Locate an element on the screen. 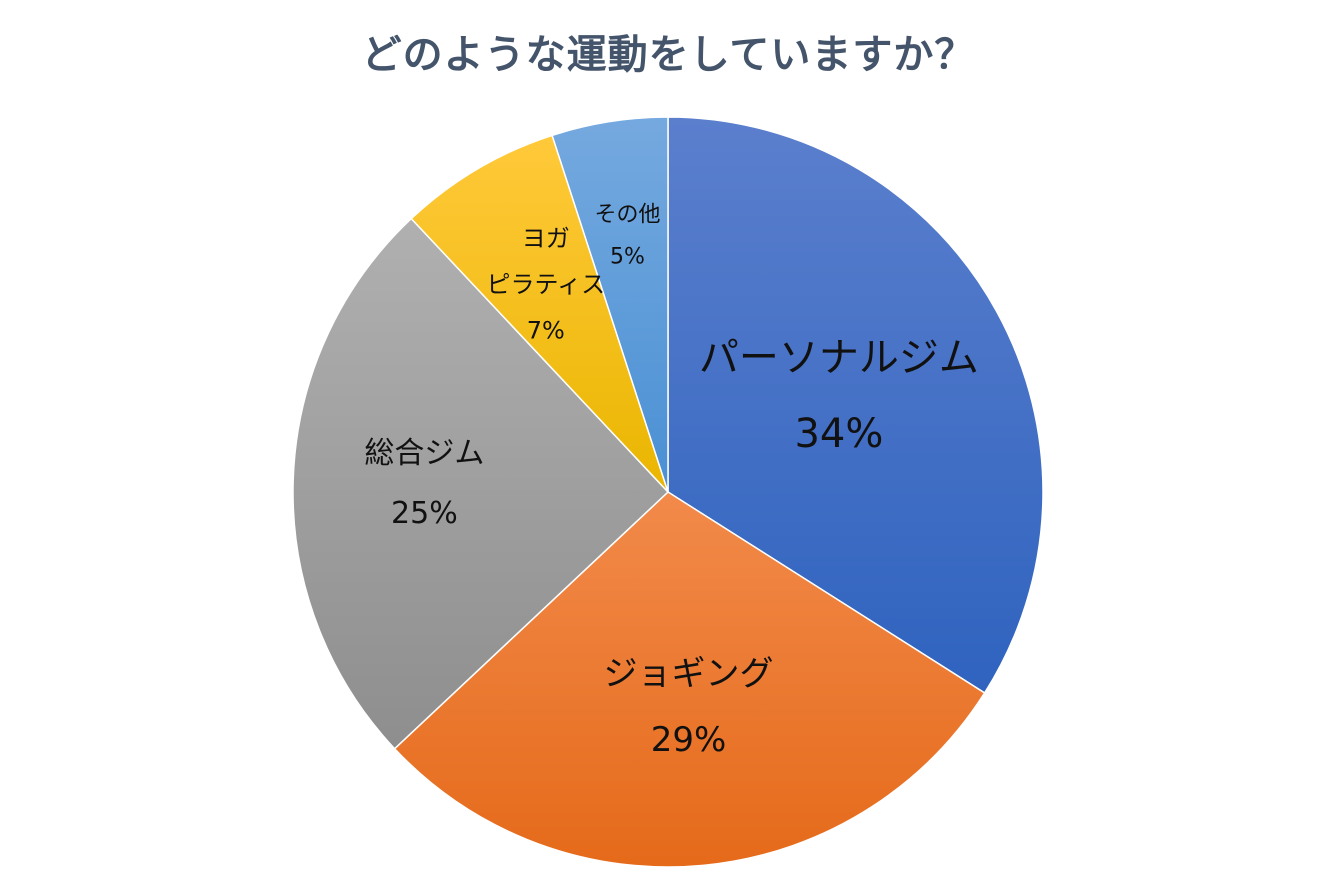 This screenshot has height=891, width=1337. data-label-name-yoga-pilates: ヨガ is located at coordinates (546, 238).